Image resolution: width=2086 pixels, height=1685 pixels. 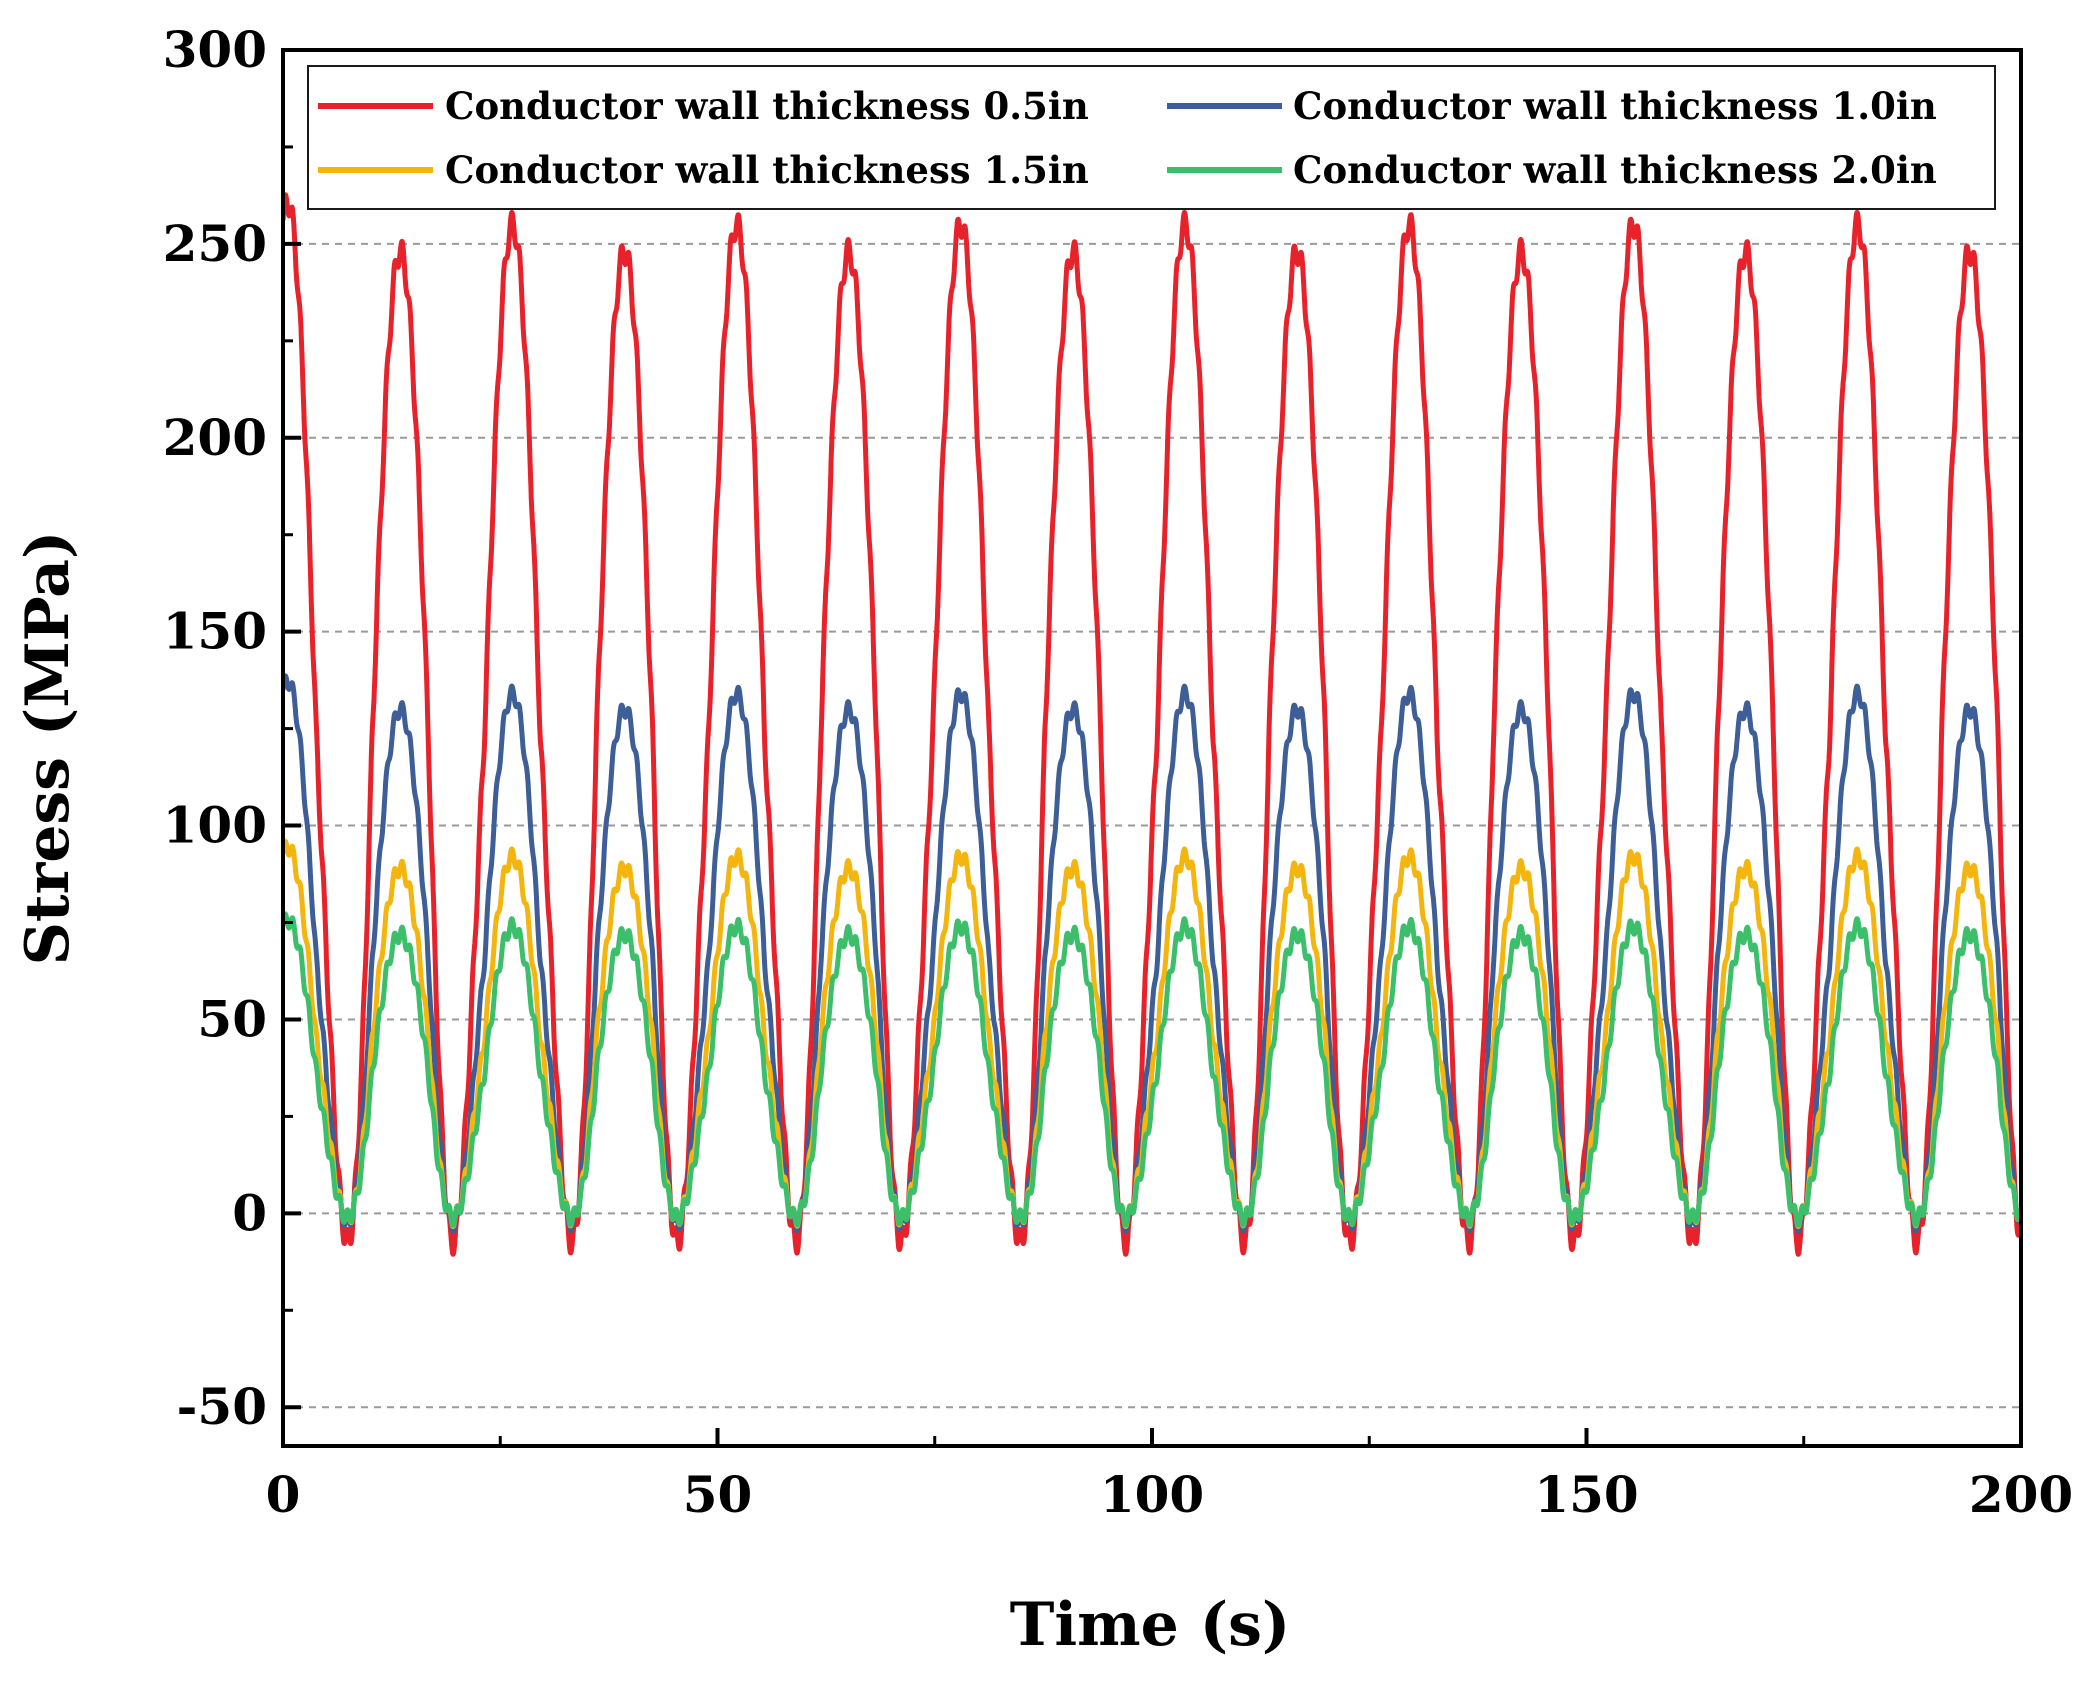 I want to click on y-tick-label: 50, so click(x=232, y=1018).